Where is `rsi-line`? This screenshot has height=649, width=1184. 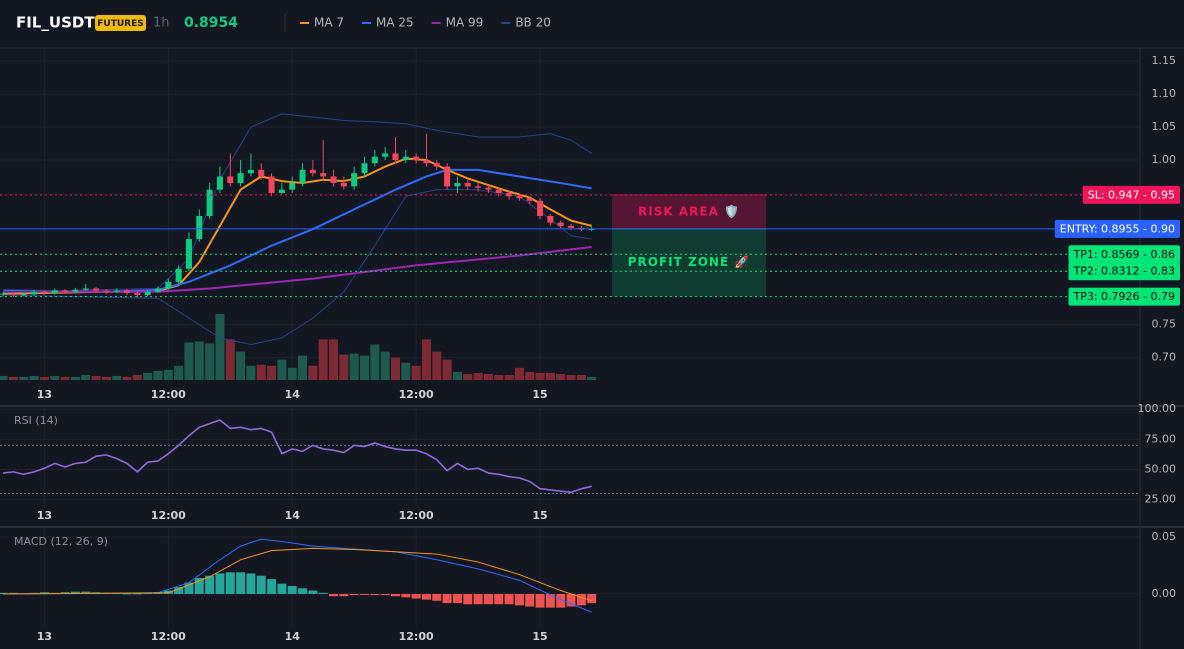 rsi-line is located at coordinates (297, 456).